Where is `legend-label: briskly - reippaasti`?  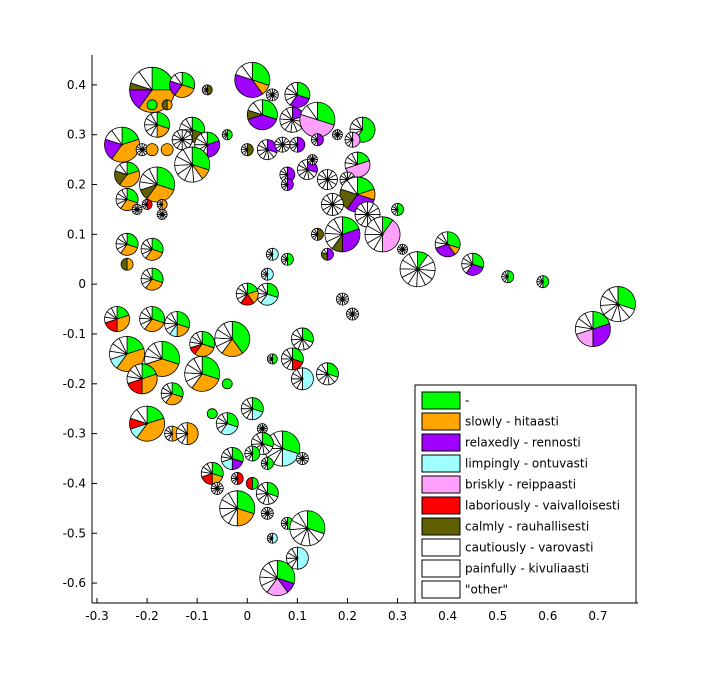 legend-label: briskly - reippaasti is located at coordinates (520, 485).